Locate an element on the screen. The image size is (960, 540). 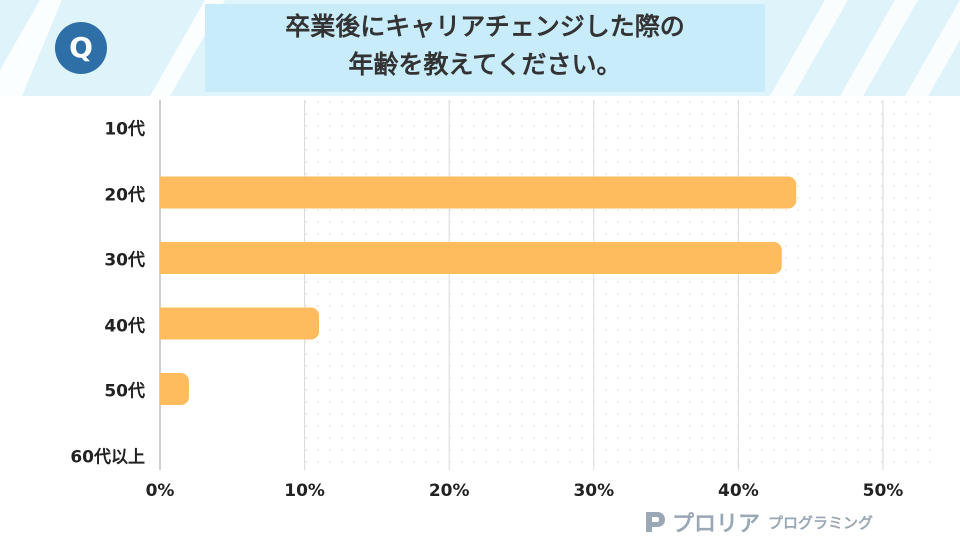
bar-40代 is located at coordinates (240, 323).